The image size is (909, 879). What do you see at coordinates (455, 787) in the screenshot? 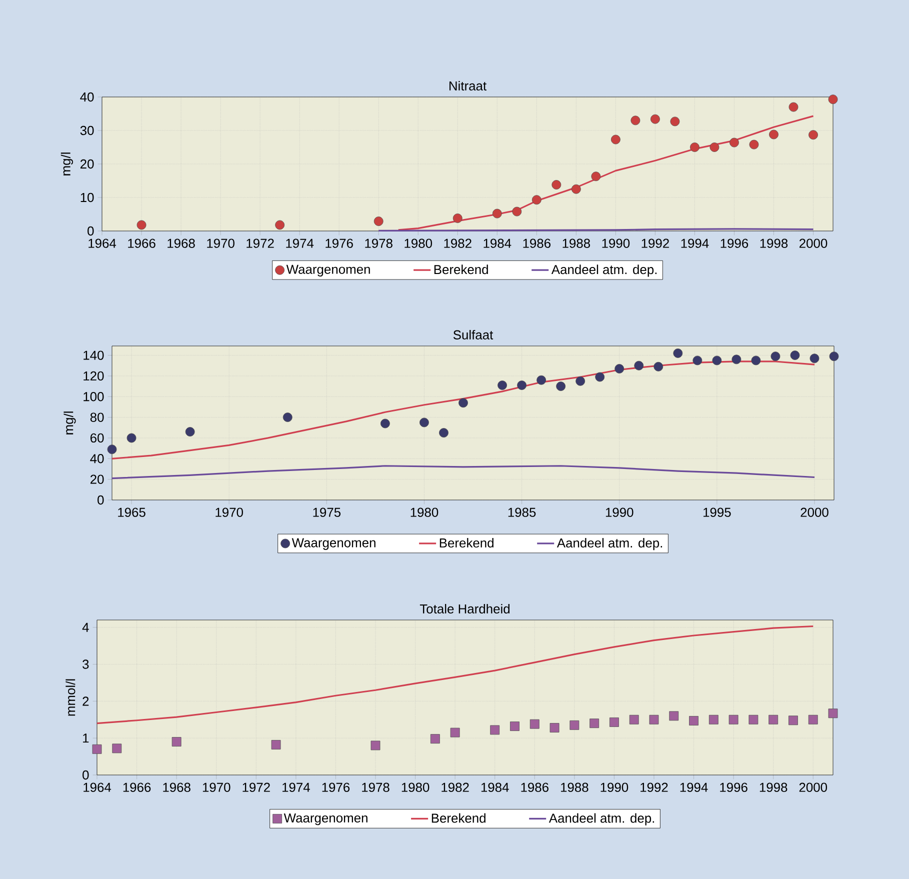
I see `x-tick-label: 1982` at bounding box center [455, 787].